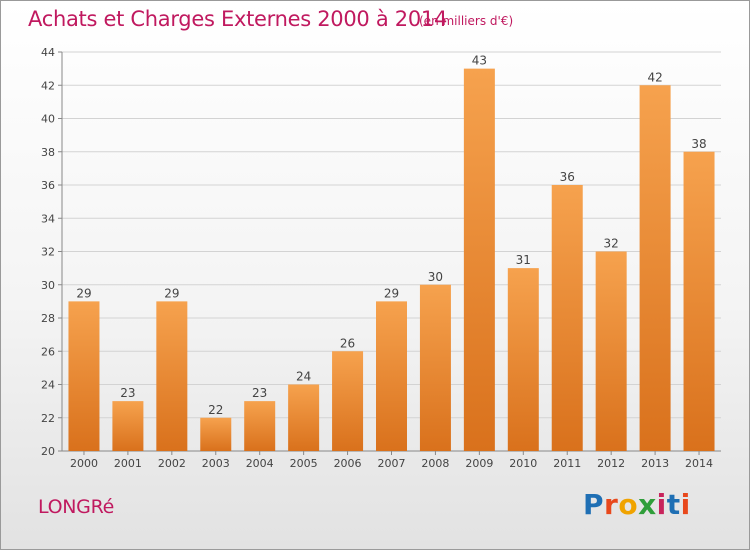 This screenshot has width=750, height=550. I want to click on y-tick-label: 22, so click(48, 418).